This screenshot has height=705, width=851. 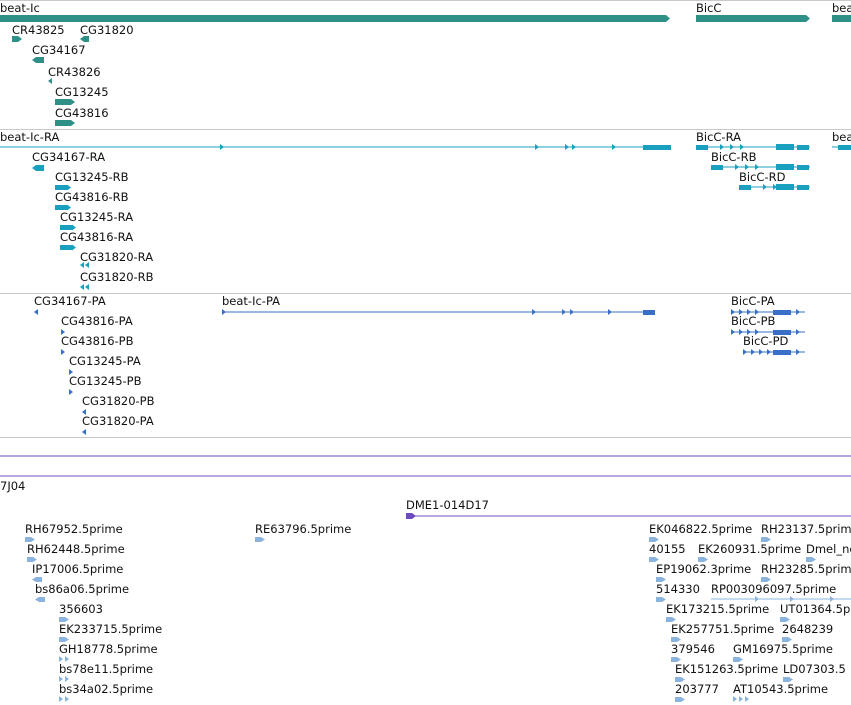 What do you see at coordinates (82, 113) in the screenshot?
I see `gene-label-cg43816: CG43816` at bounding box center [82, 113].